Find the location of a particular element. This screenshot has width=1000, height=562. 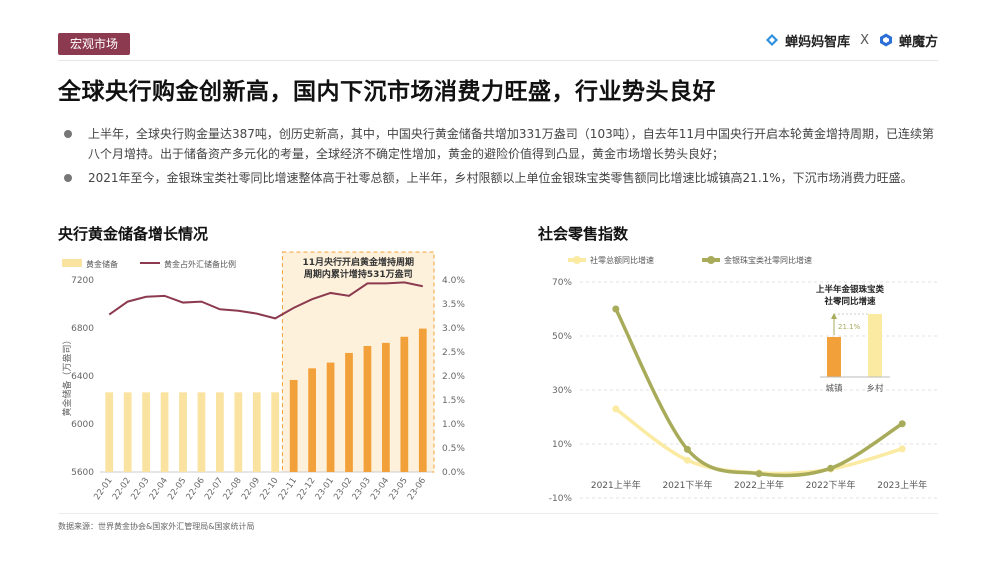

y-tick-label: 7200 is located at coordinates (82, 281).